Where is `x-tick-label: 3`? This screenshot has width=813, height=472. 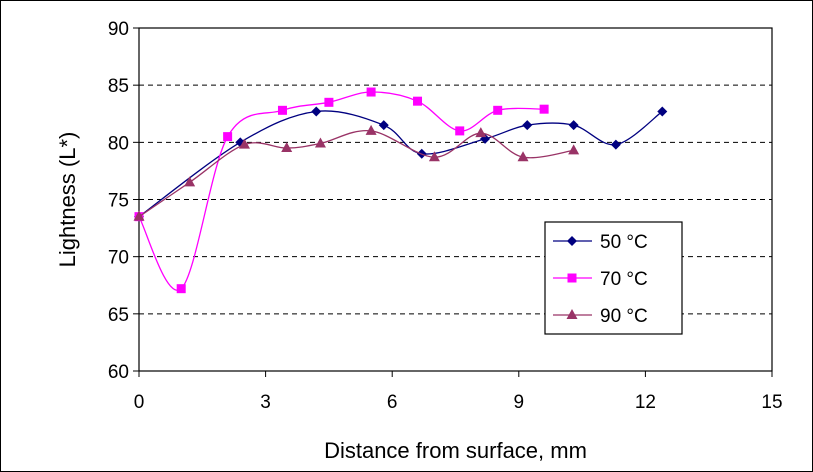 x-tick-label: 3 is located at coordinates (265, 402).